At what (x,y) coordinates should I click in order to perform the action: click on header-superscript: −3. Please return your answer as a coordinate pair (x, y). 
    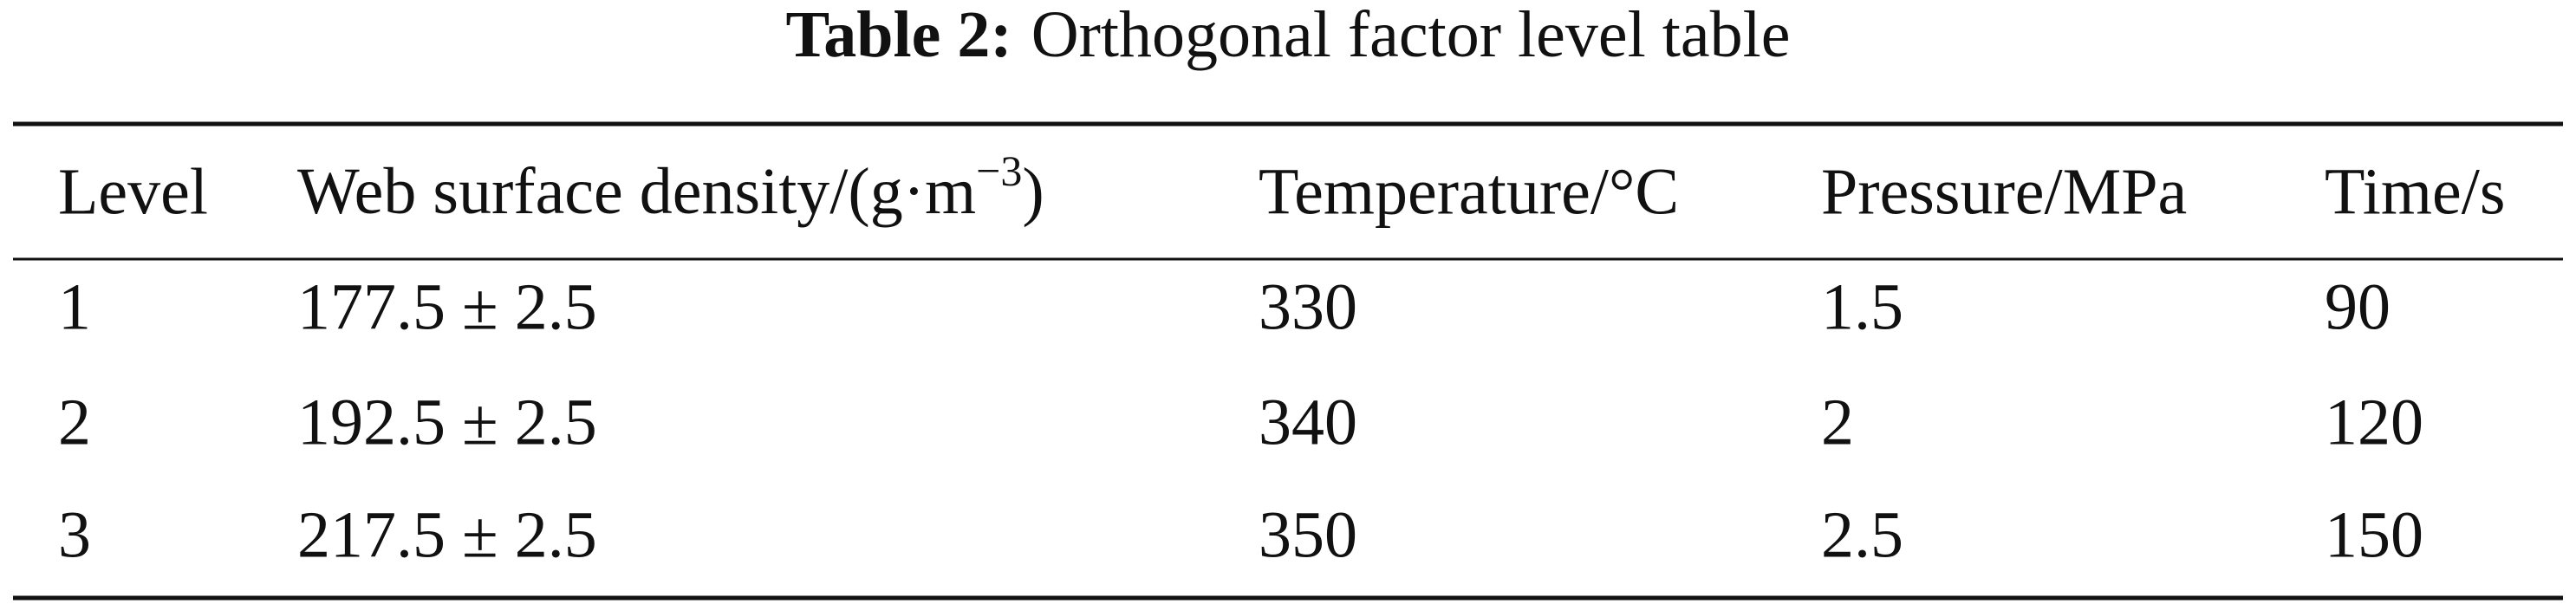
    Looking at the image, I should click on (999, 171).